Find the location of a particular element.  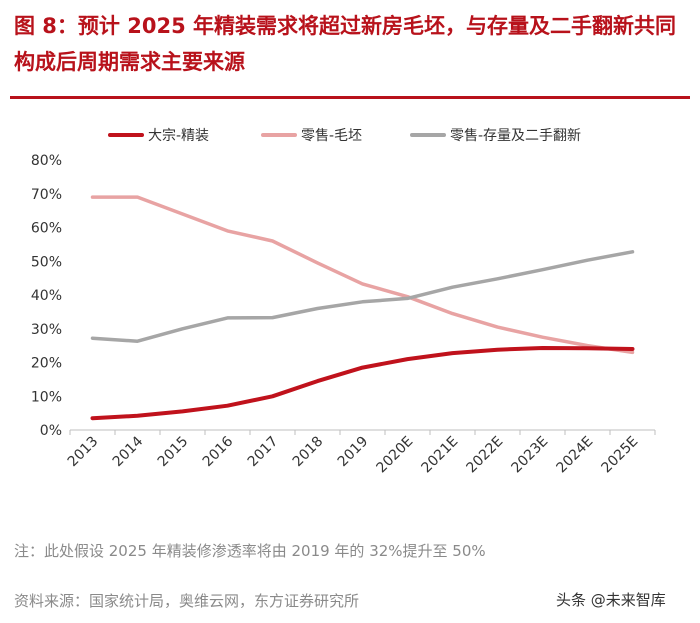

legend-label: 大宗-精装 is located at coordinates (178, 136).